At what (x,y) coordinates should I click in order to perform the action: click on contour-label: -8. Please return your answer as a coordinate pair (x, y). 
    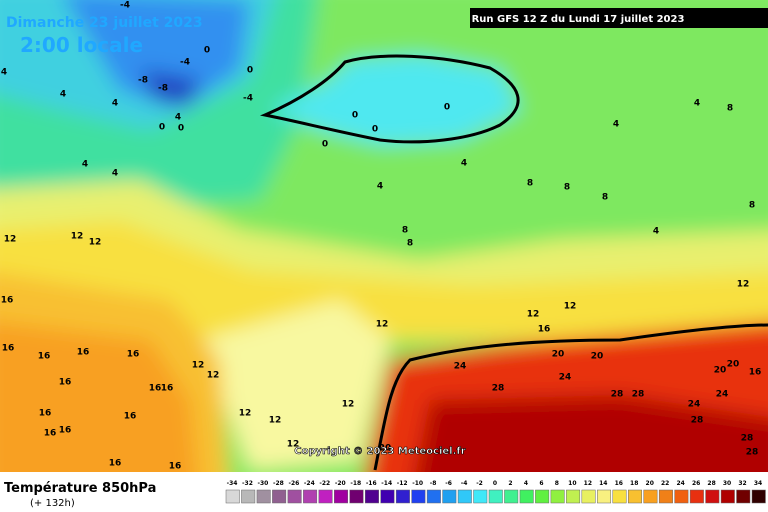
    Looking at the image, I should click on (163, 89).